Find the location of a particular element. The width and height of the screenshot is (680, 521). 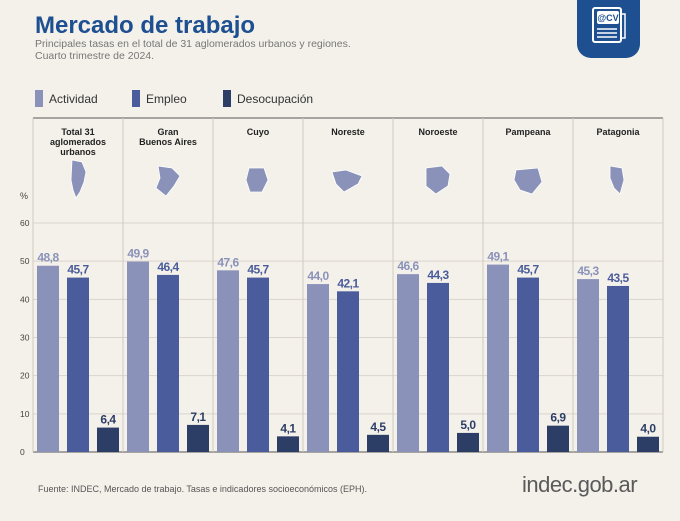

category-label: Pampeana is located at coordinates (528, 132).